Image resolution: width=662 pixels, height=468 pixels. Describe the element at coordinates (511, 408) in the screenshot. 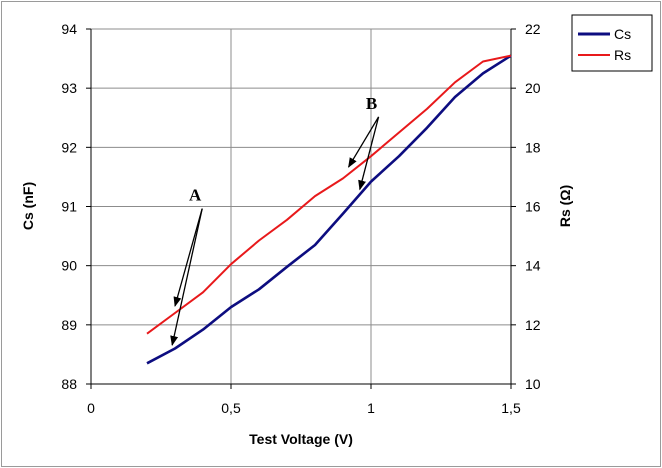

I see `x-tick-label-3: 1,5` at that location.